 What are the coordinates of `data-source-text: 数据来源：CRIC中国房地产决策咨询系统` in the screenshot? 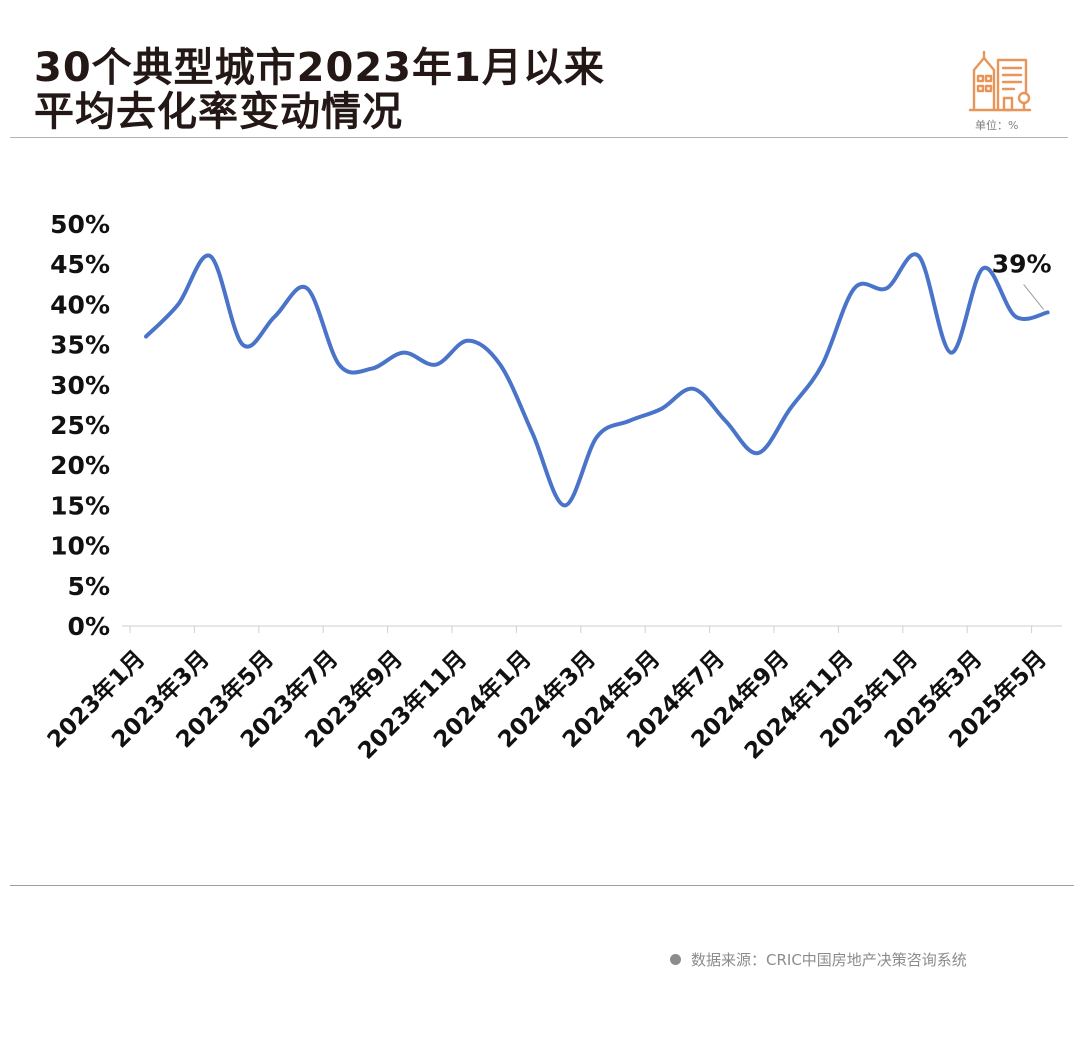 It's located at (829, 960).